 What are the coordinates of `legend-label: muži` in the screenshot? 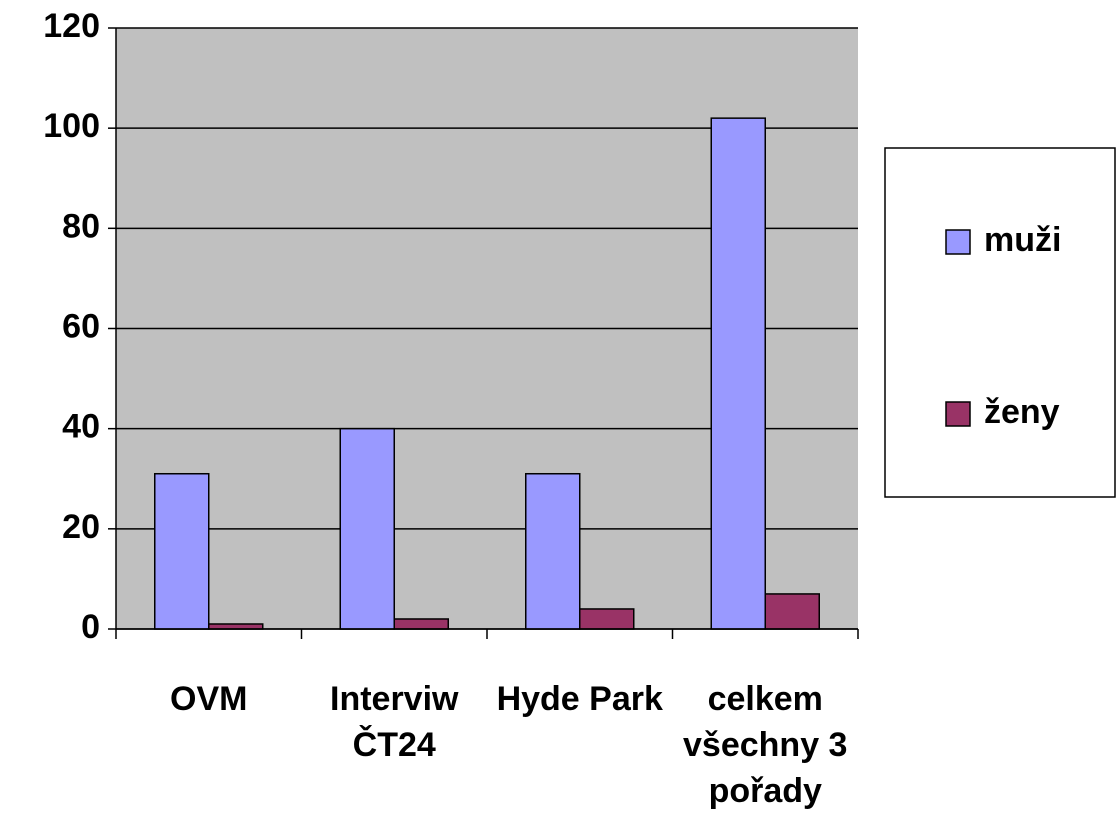 It's located at (1022, 240).